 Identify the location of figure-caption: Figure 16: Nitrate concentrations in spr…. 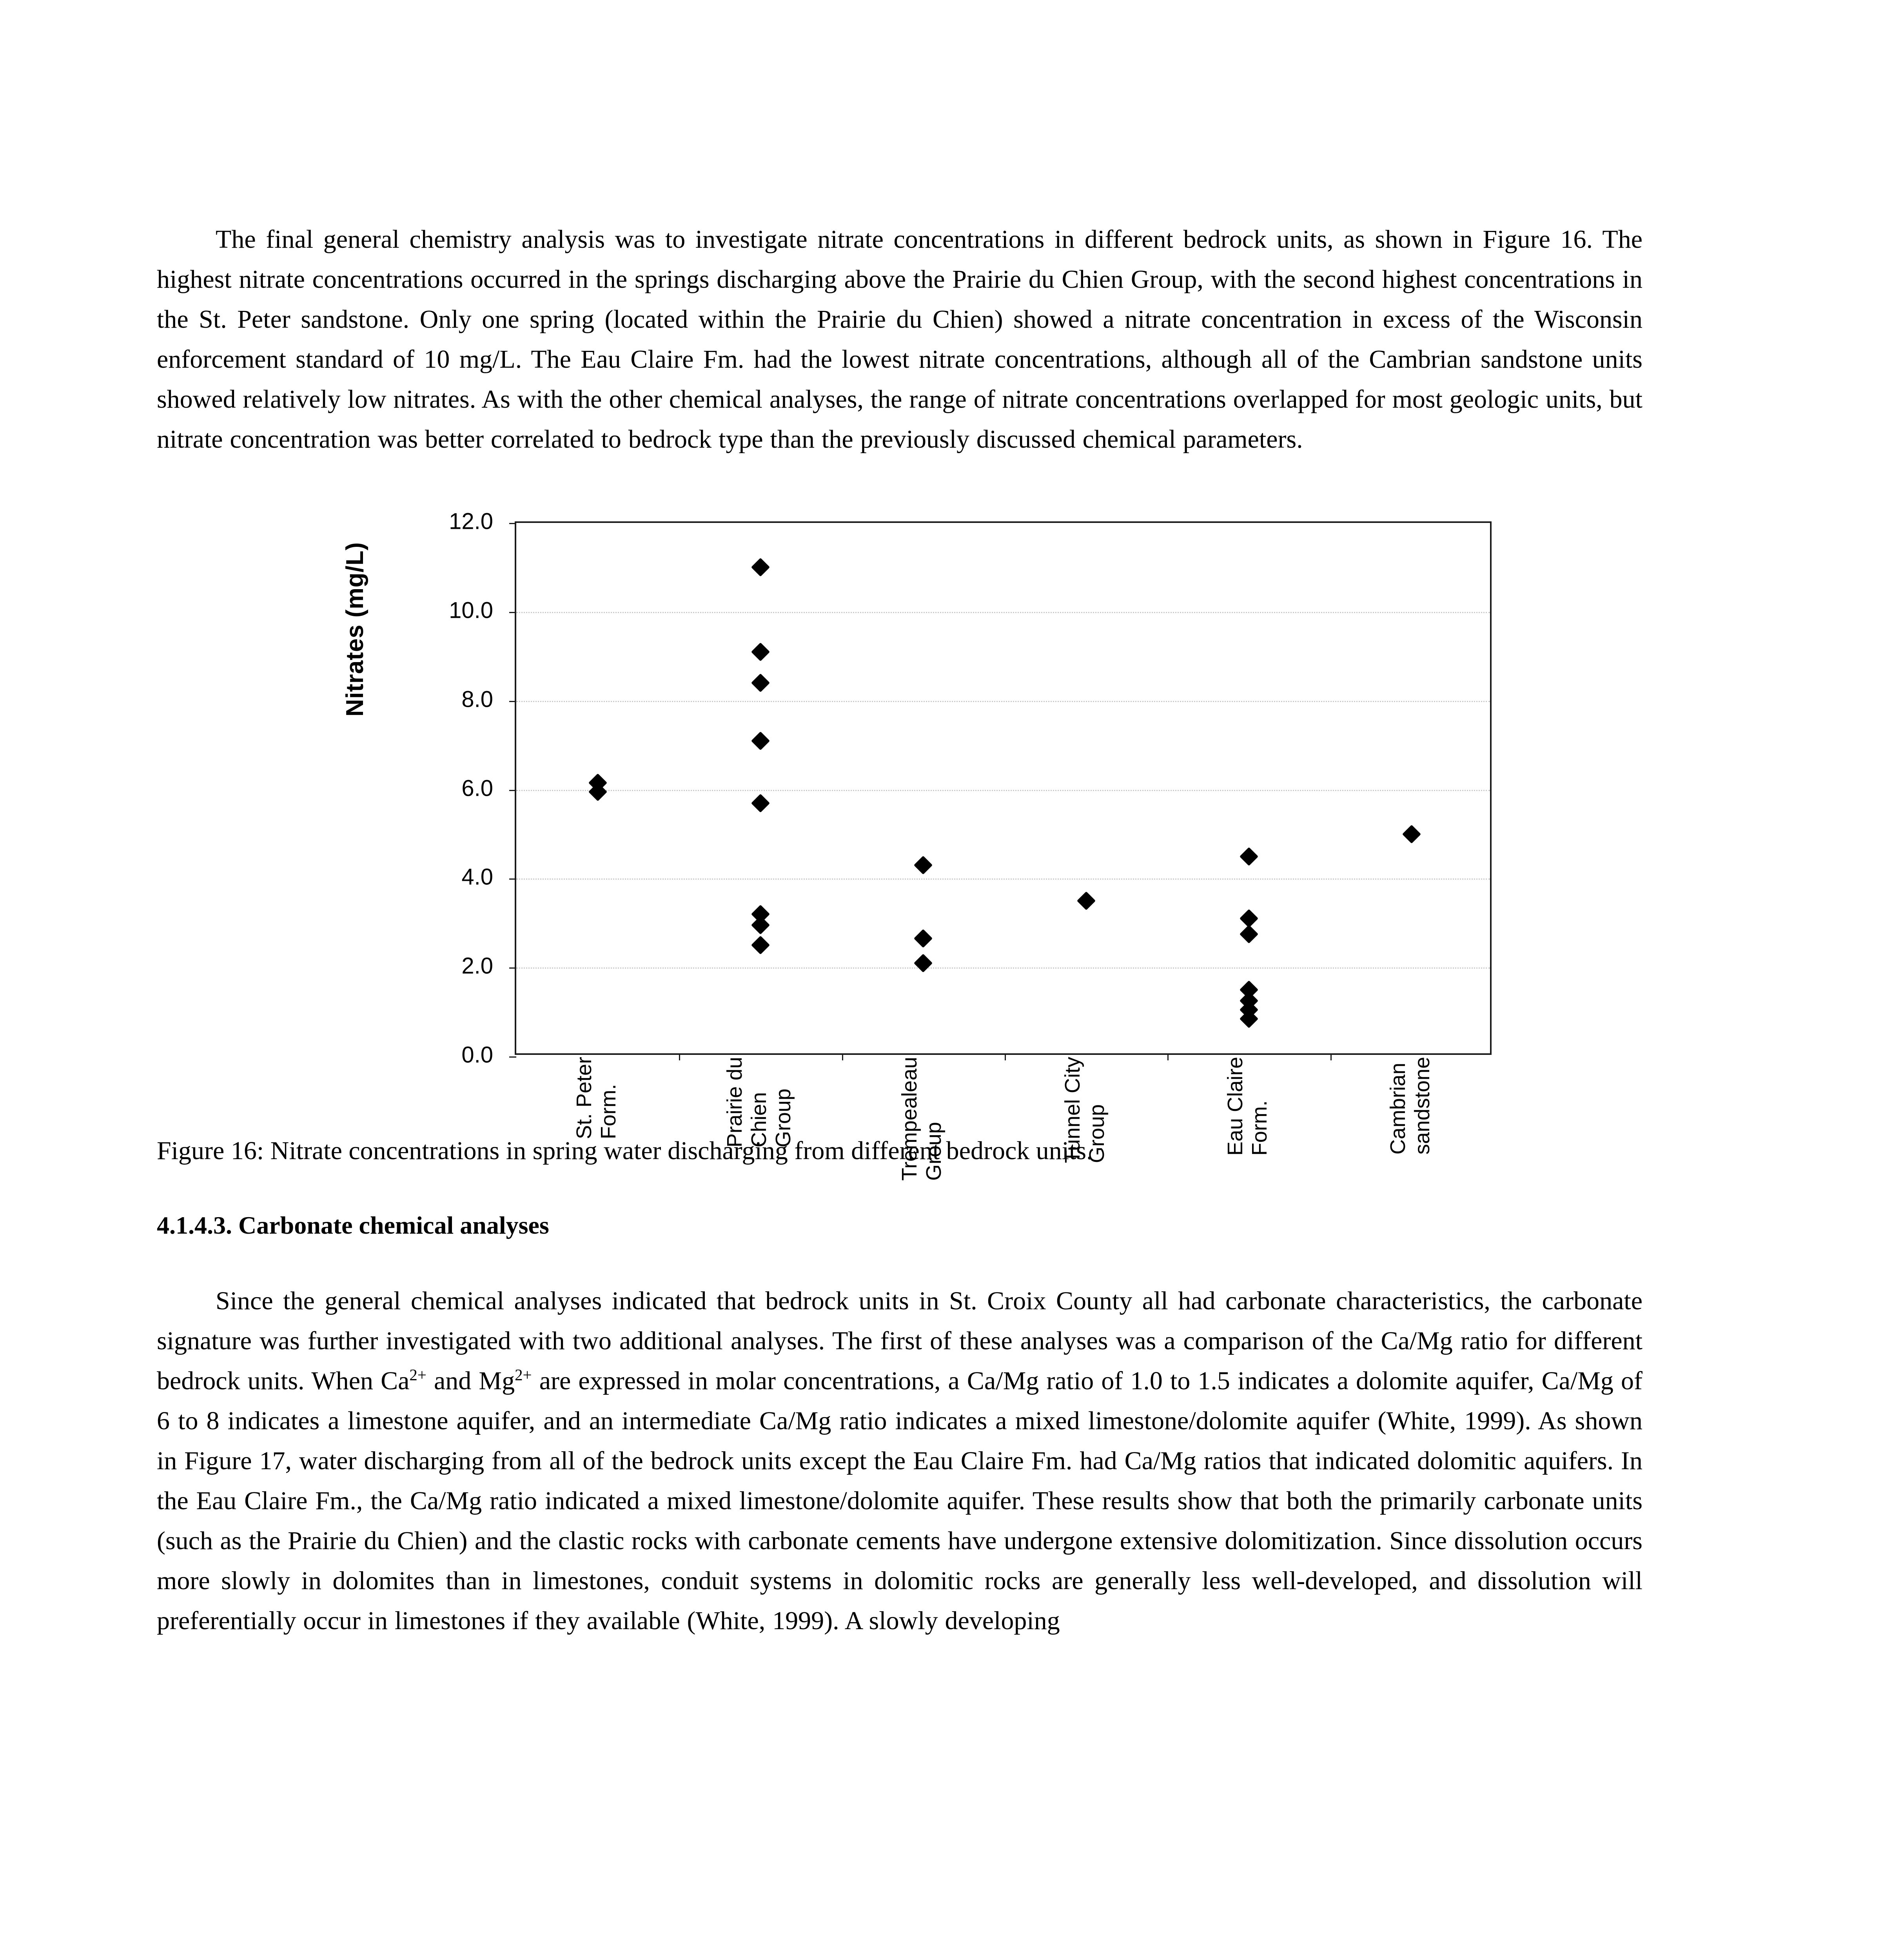
(625, 1150).